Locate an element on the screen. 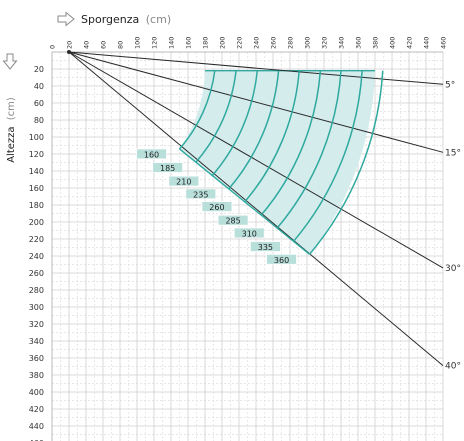  y-tick-label: 340 is located at coordinates (36, 341).